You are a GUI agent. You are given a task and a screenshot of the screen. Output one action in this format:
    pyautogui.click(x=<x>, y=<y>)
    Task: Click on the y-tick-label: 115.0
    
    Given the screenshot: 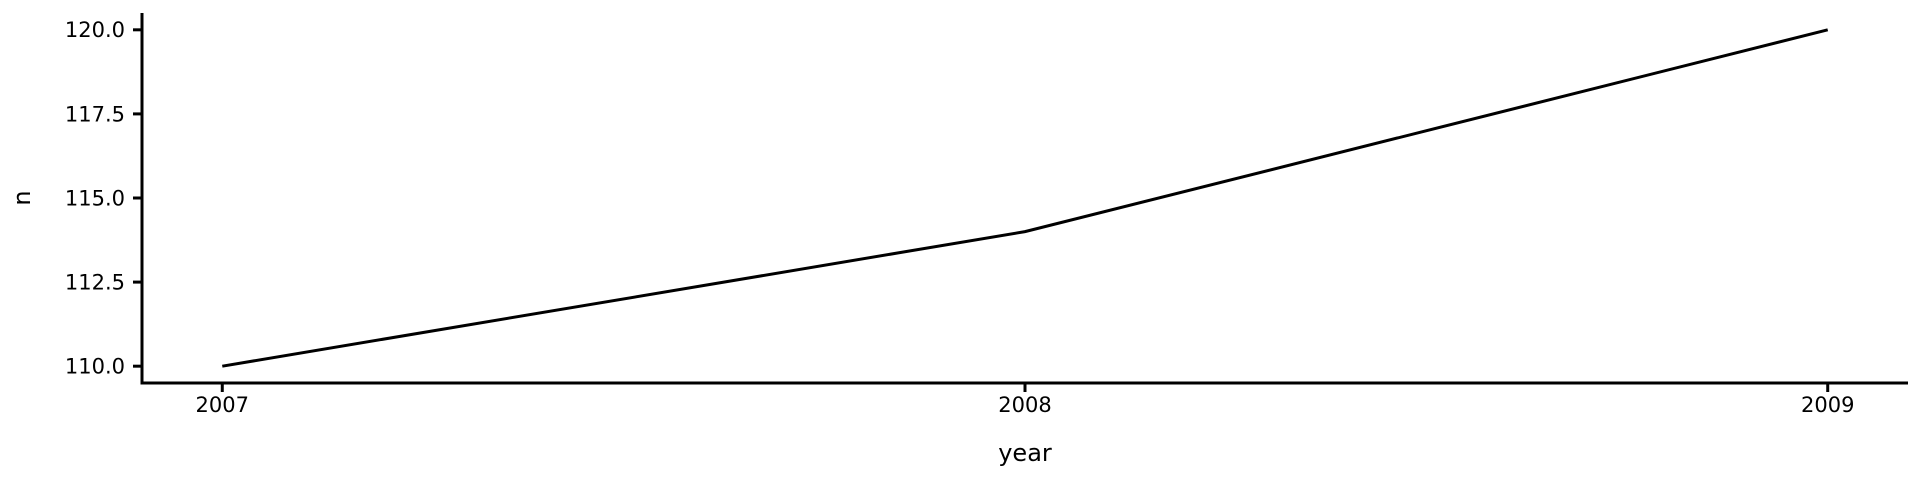 What is the action you would take?
    pyautogui.click(x=95, y=198)
    